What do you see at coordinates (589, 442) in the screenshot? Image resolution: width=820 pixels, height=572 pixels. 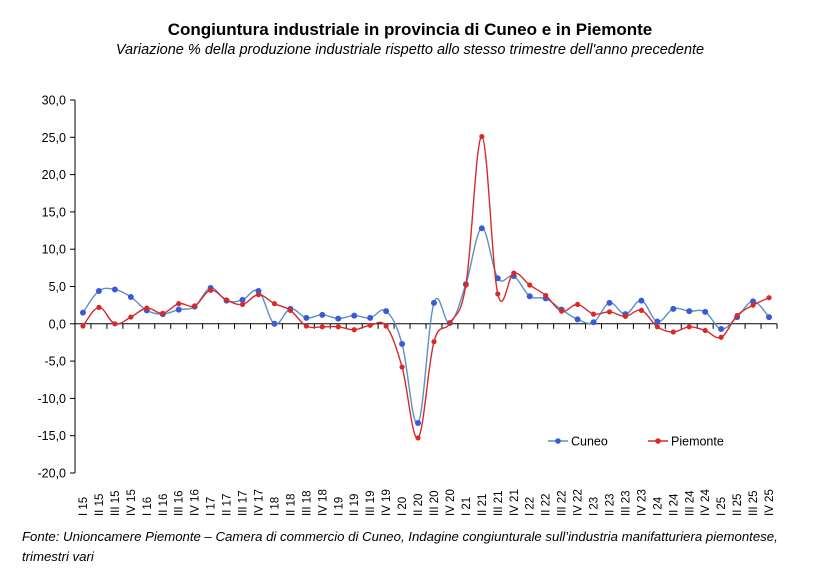 I see `legend-label-cuneo: Cuneo` at bounding box center [589, 442].